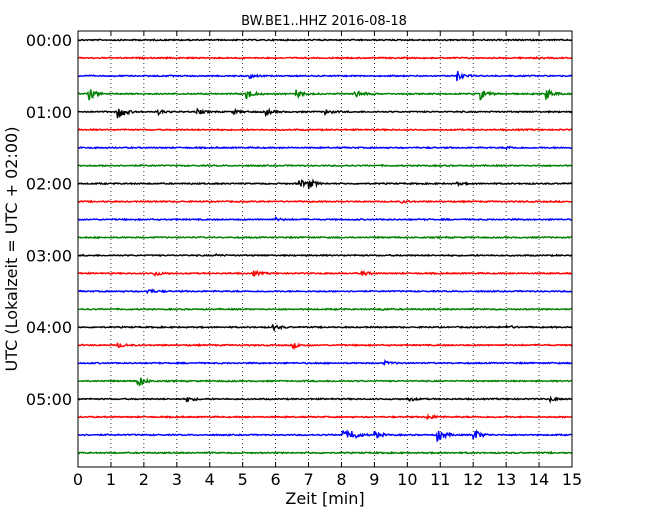 The width and height of the screenshot is (650, 520). Describe the element at coordinates (144, 479) in the screenshot. I see `x-tick-label: 2` at that location.